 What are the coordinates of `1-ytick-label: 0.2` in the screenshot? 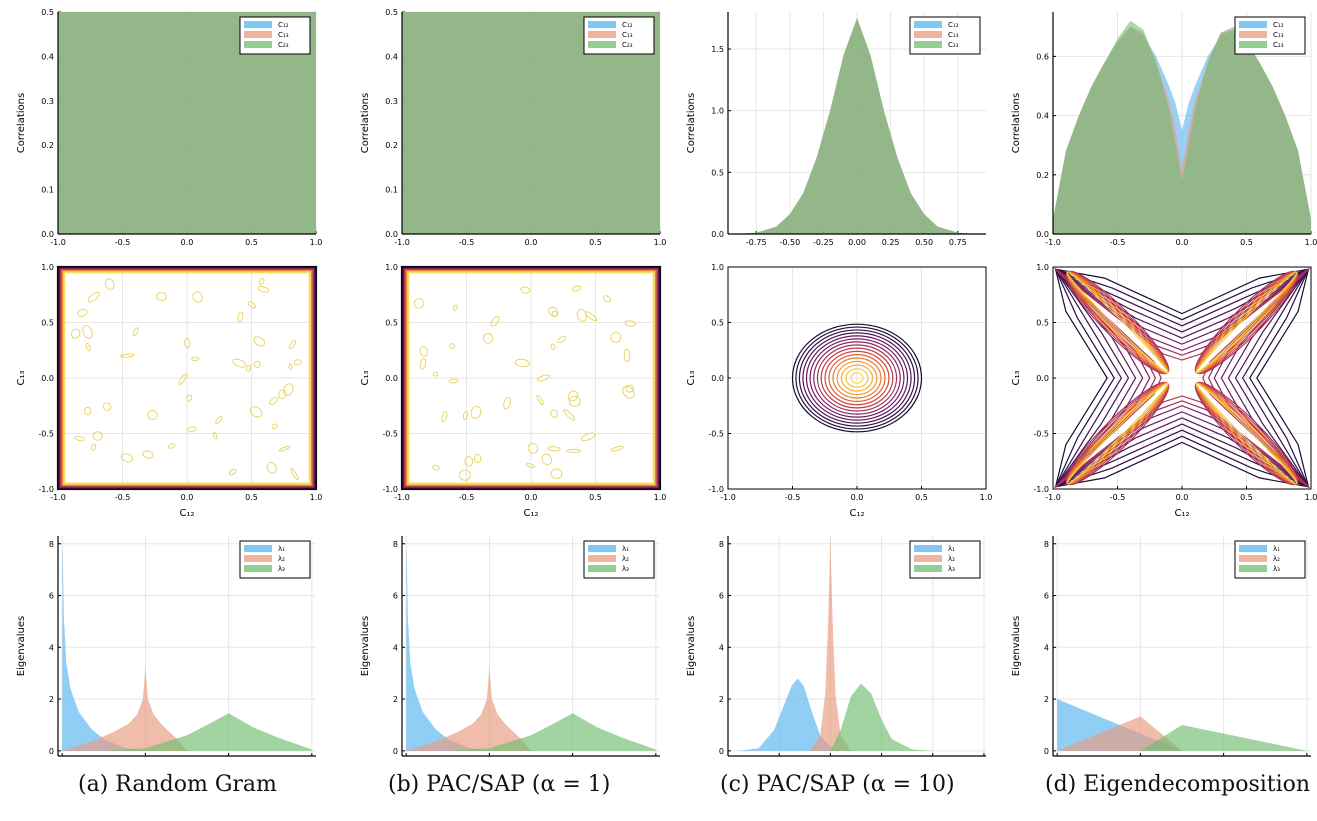 It's located at (391, 145).